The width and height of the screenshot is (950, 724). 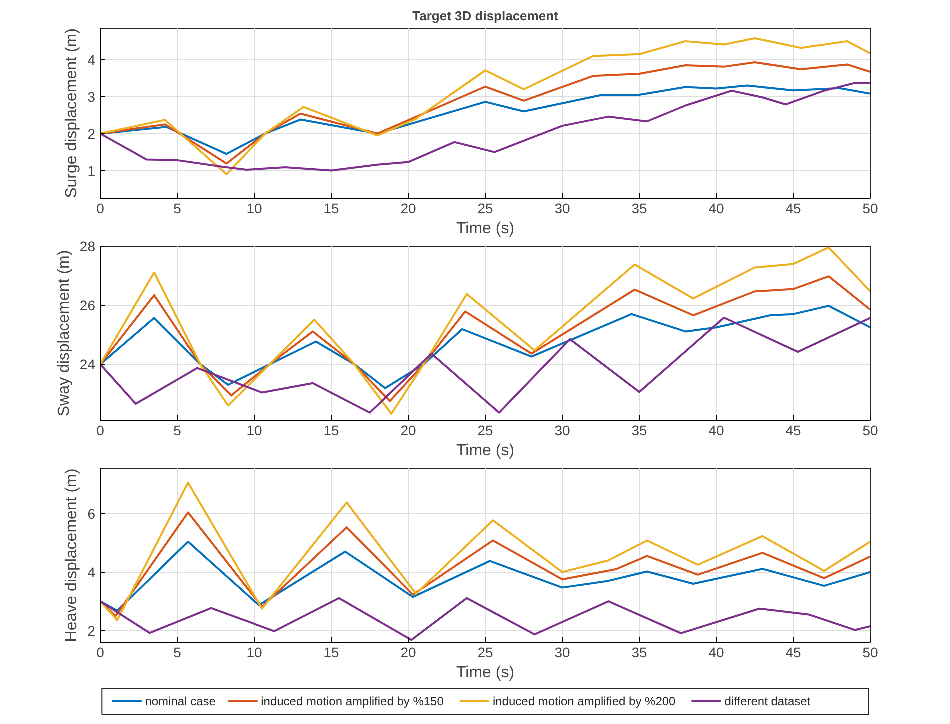 I want to click on y-tick-label: 6, so click(x=92, y=514).